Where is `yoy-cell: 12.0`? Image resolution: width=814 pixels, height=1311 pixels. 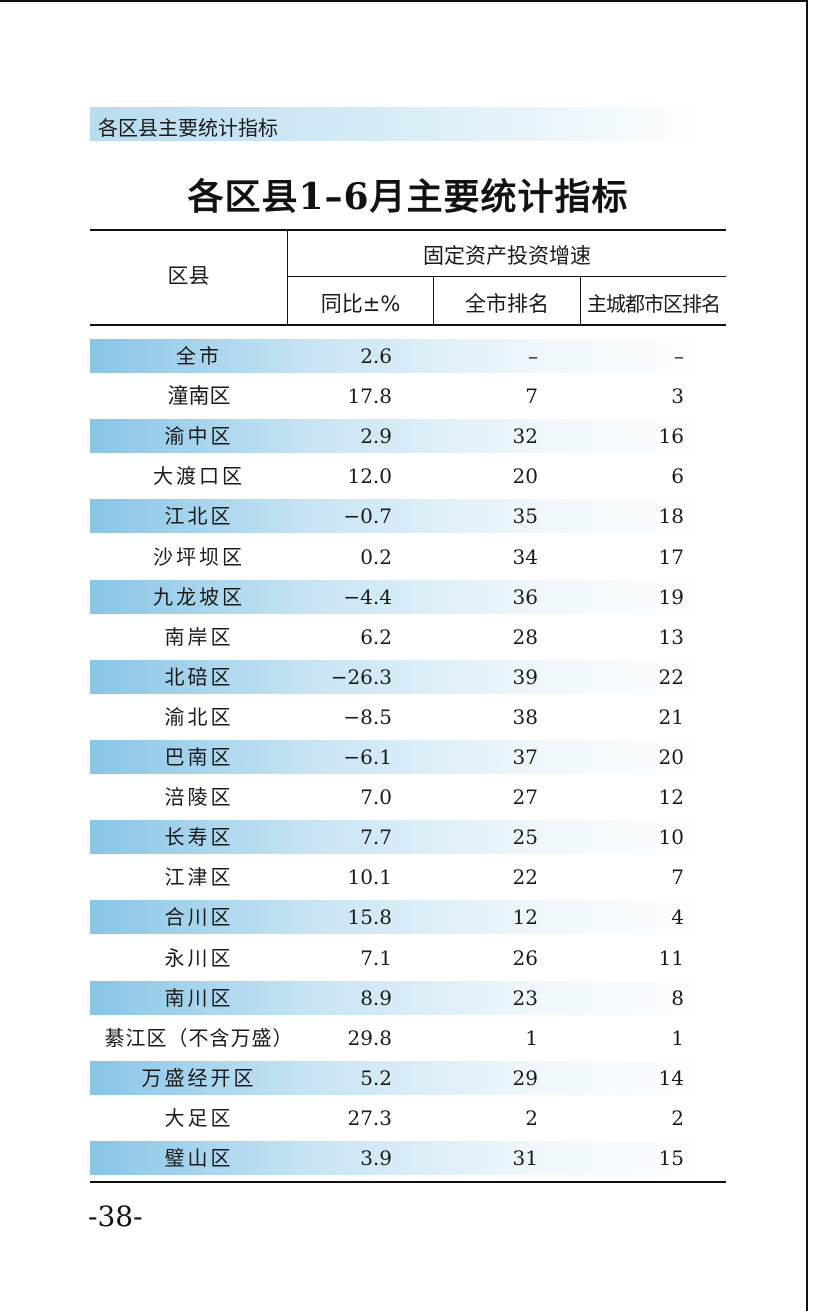
yoy-cell: 12.0 is located at coordinates (369, 476).